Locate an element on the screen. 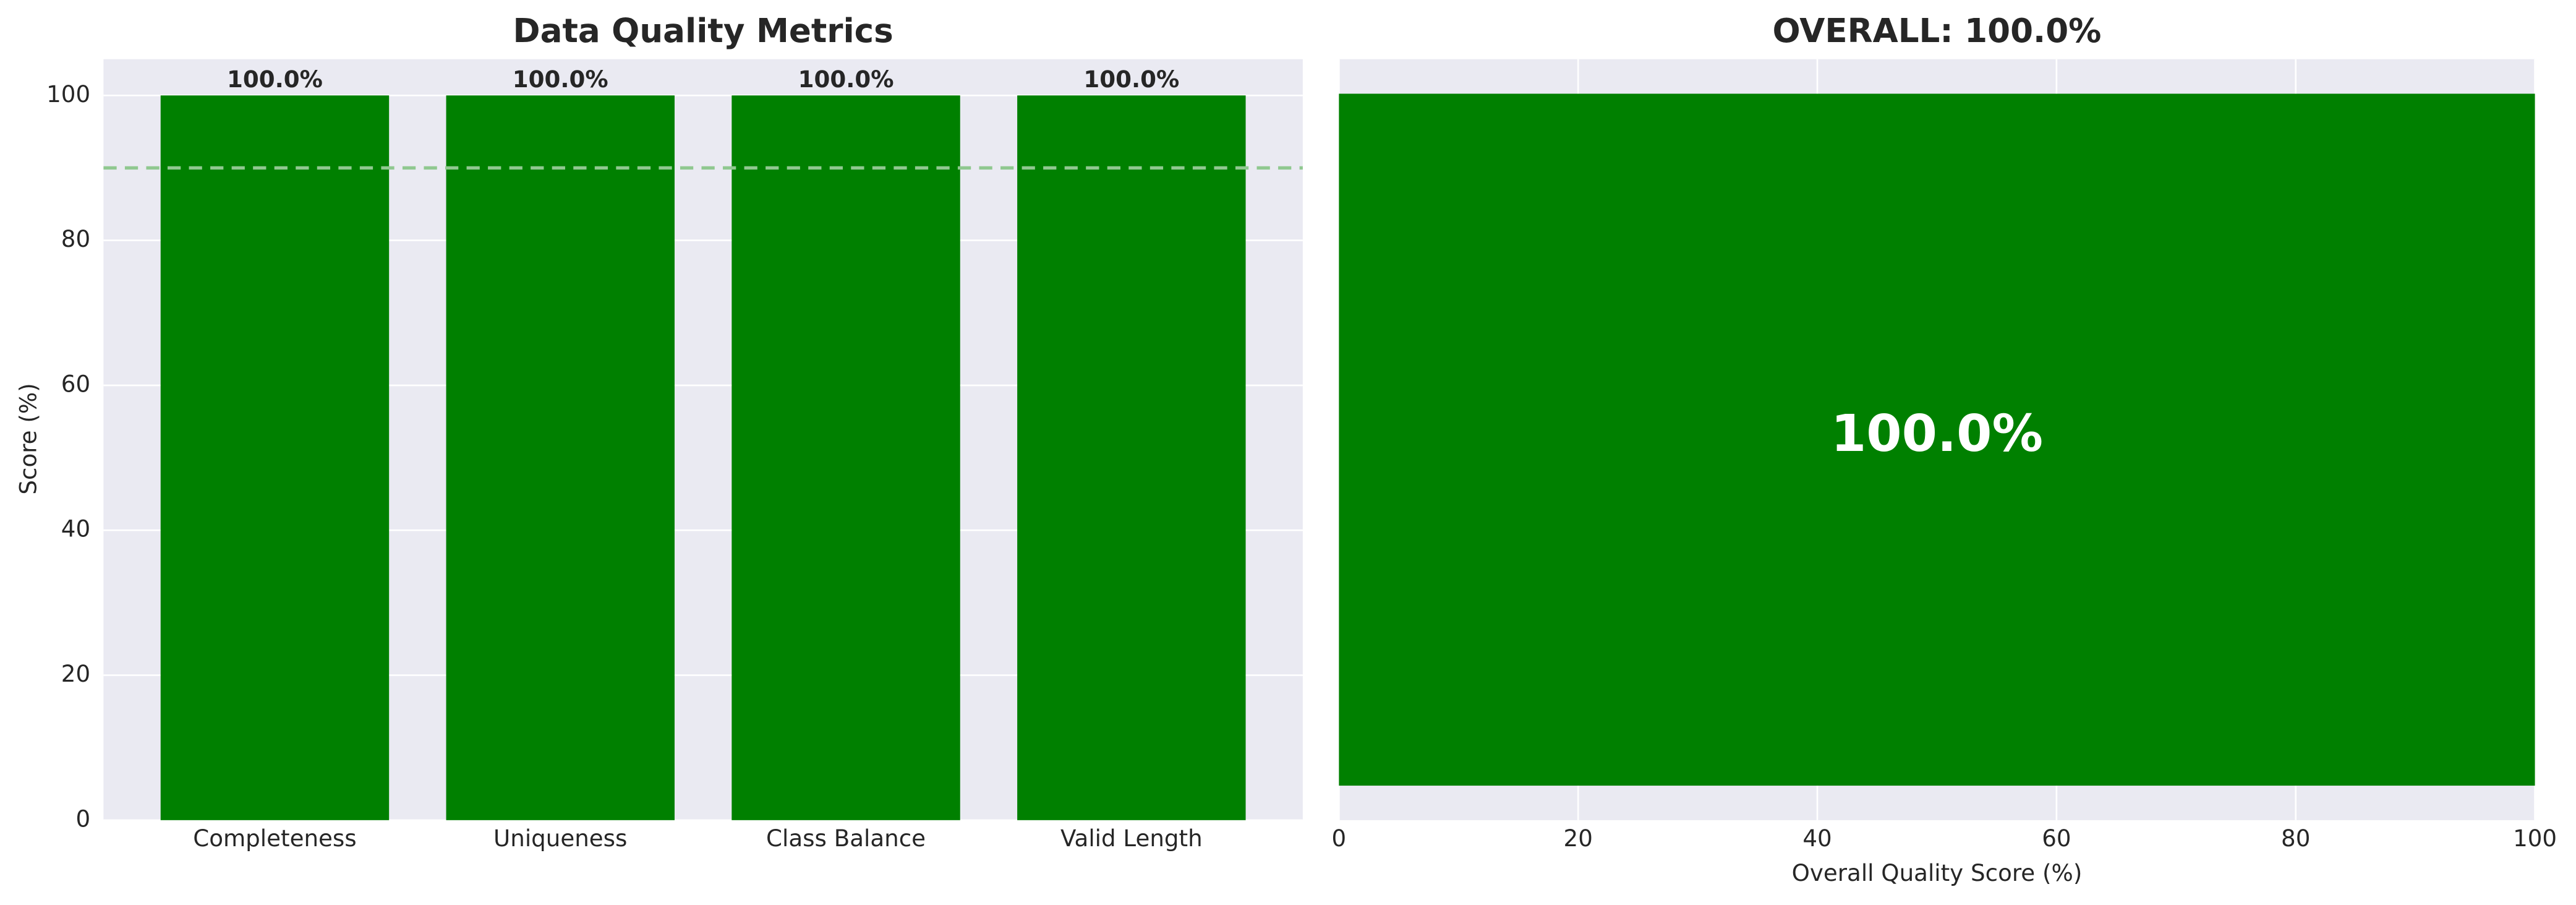 This screenshot has width=2576, height=905. x-tick-label: 0 is located at coordinates (1339, 838).